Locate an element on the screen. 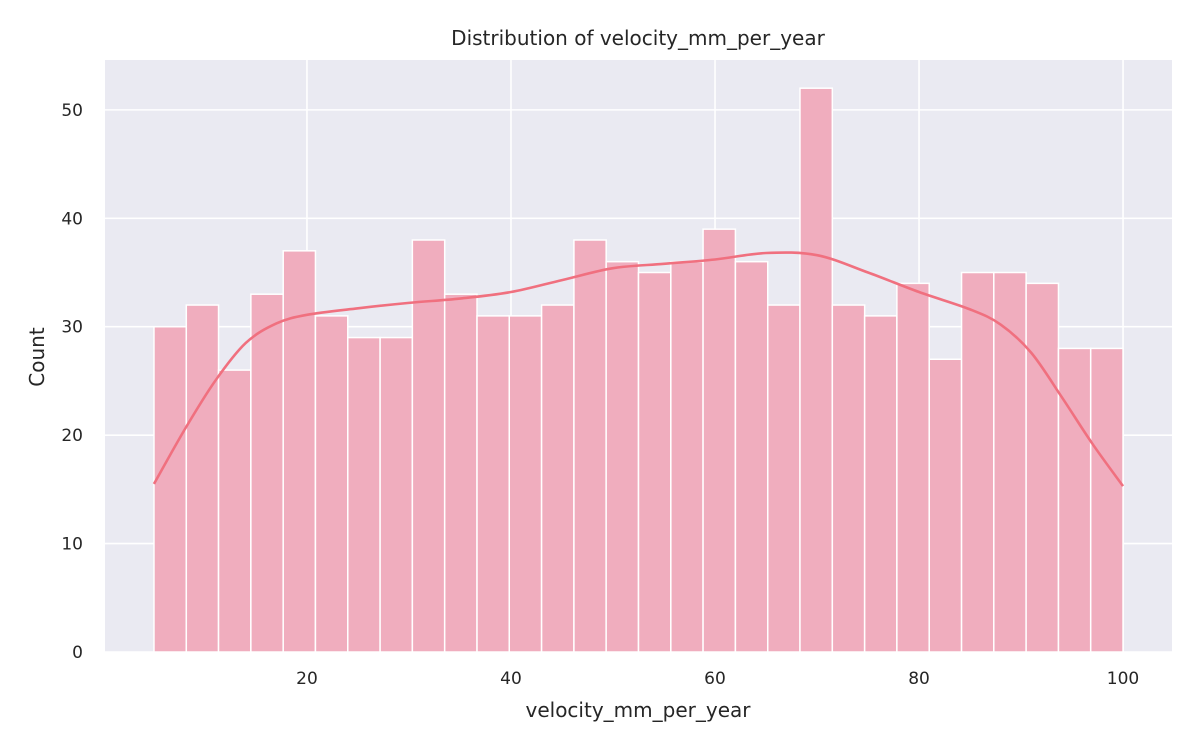 Image resolution: width=1200 pixels, height=750 pixels. y-tick-label: 30 is located at coordinates (72, 328).